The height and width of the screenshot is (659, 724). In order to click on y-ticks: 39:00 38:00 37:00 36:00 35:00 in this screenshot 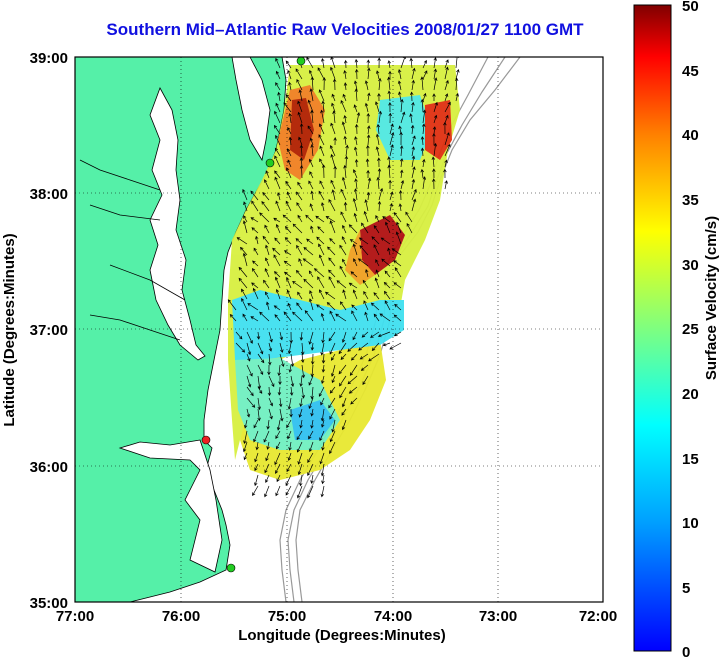, I will do `click(49, 331)`.